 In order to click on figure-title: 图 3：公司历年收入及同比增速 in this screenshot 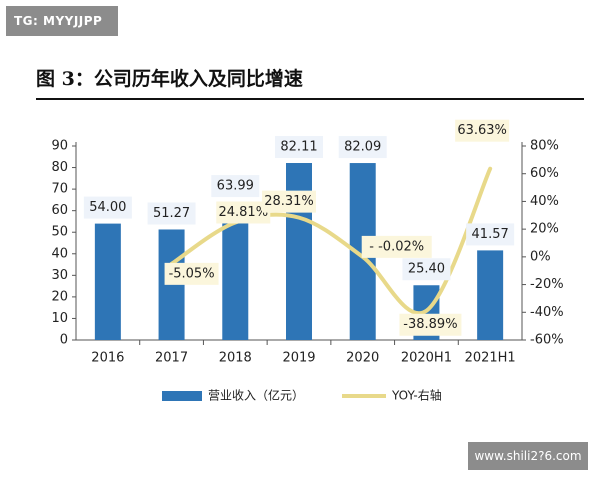, I will do `click(169, 79)`.